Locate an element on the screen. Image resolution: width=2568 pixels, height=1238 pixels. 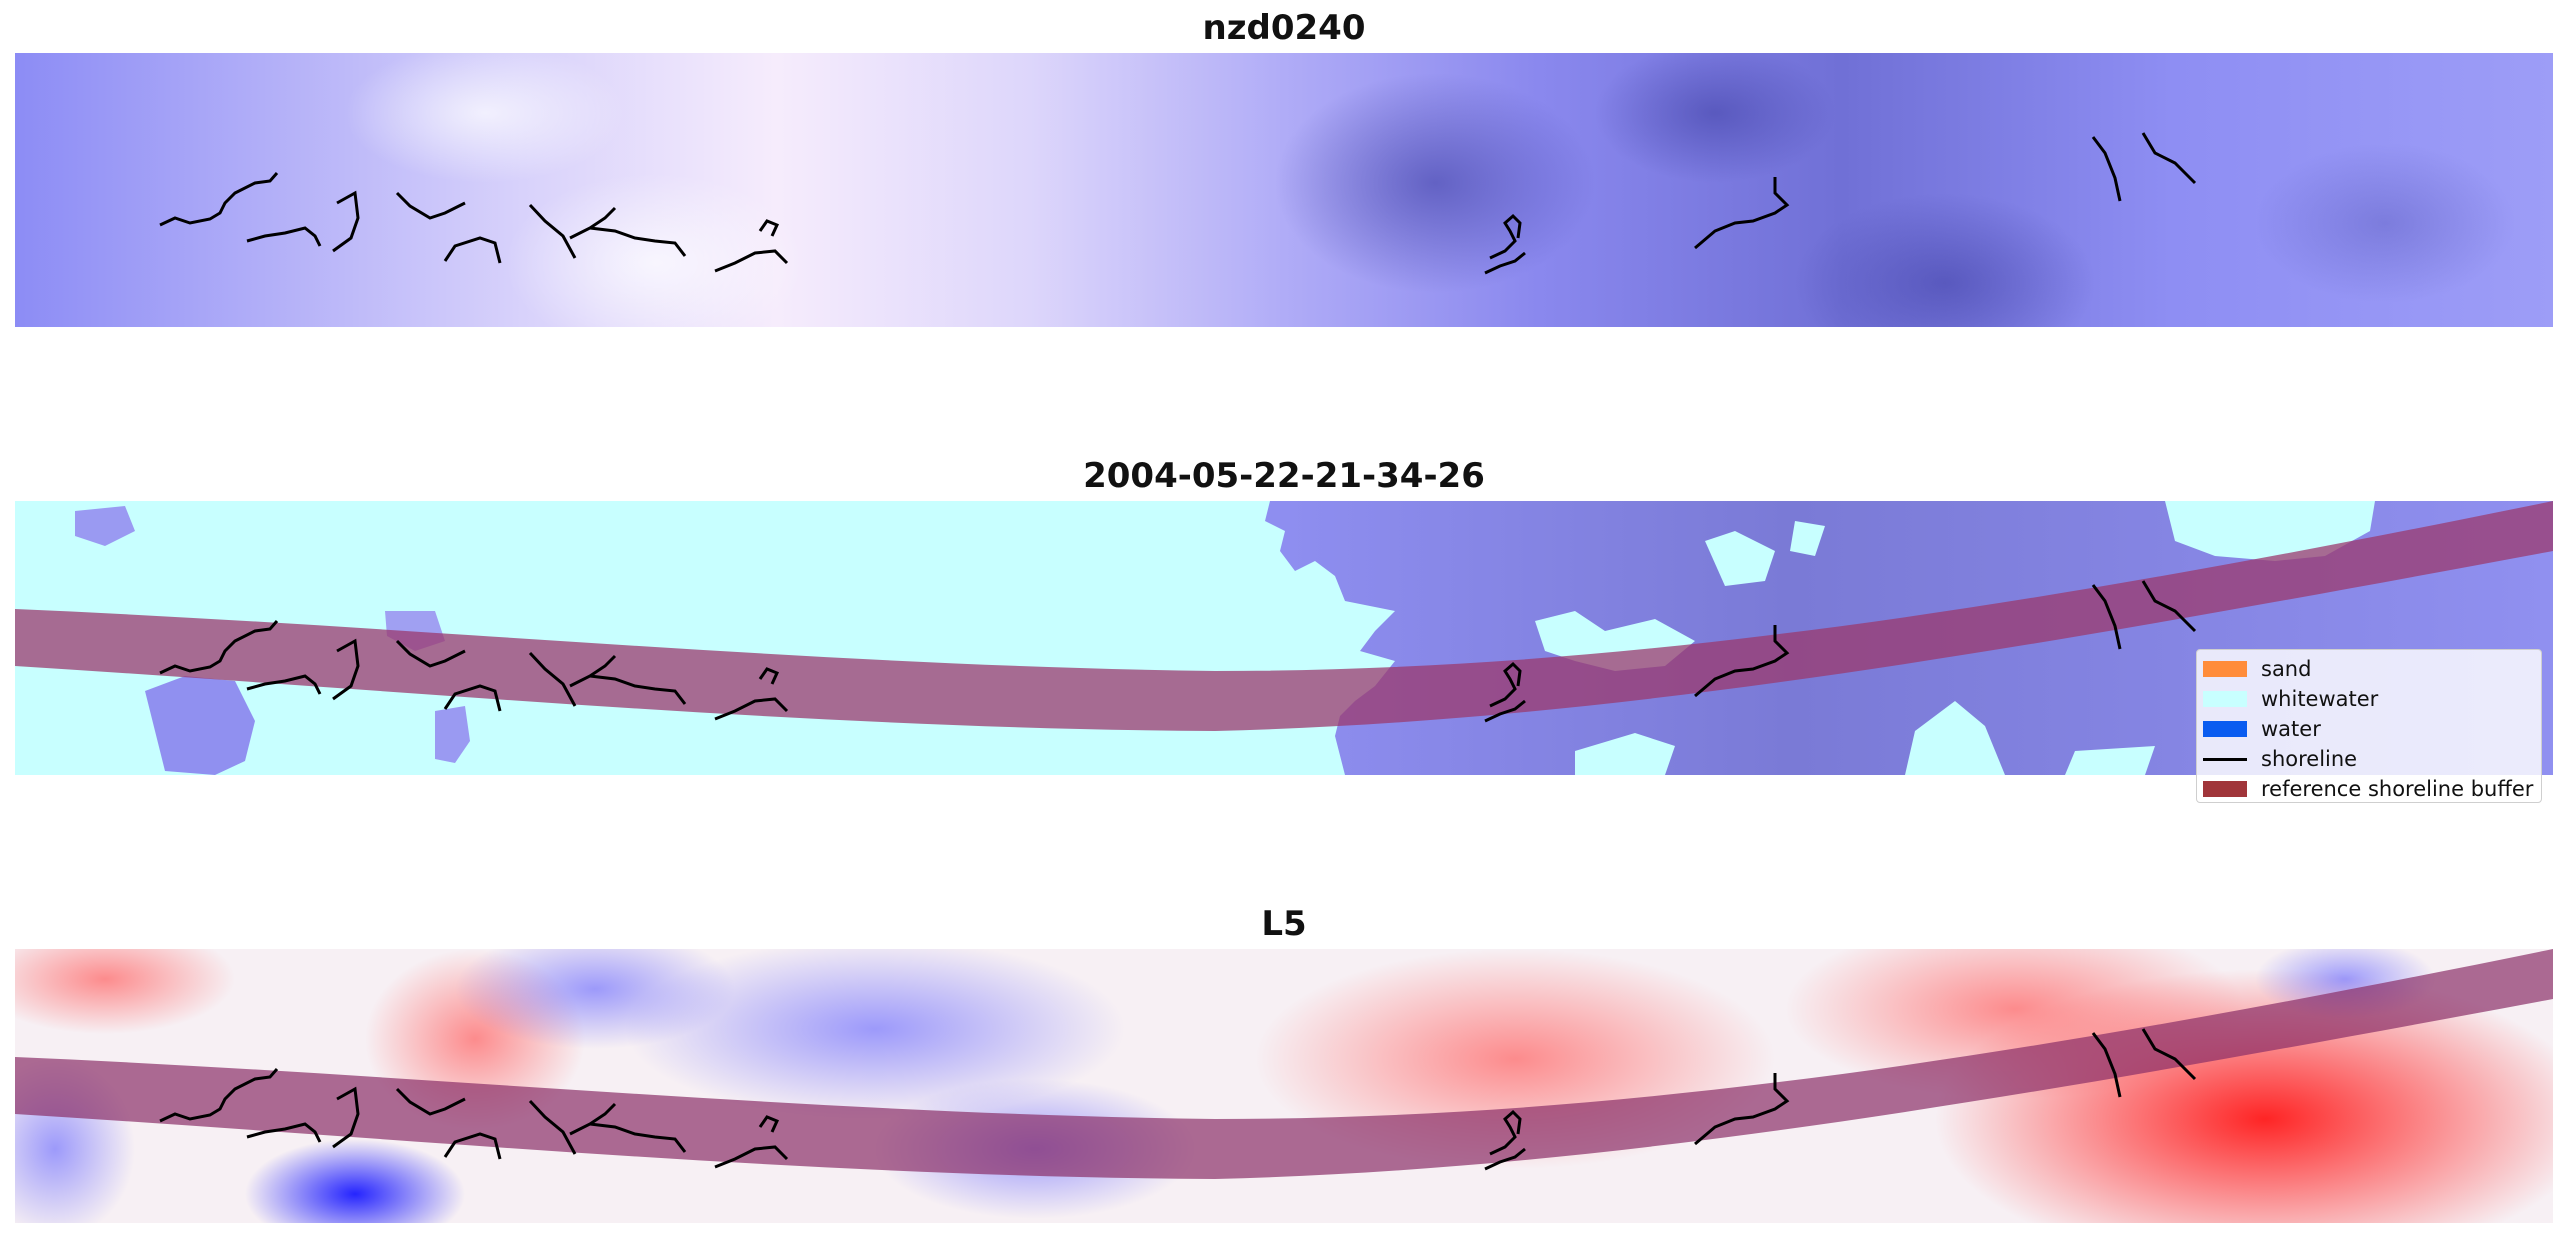
whitewater-swatch is located at coordinates (2225, 699).